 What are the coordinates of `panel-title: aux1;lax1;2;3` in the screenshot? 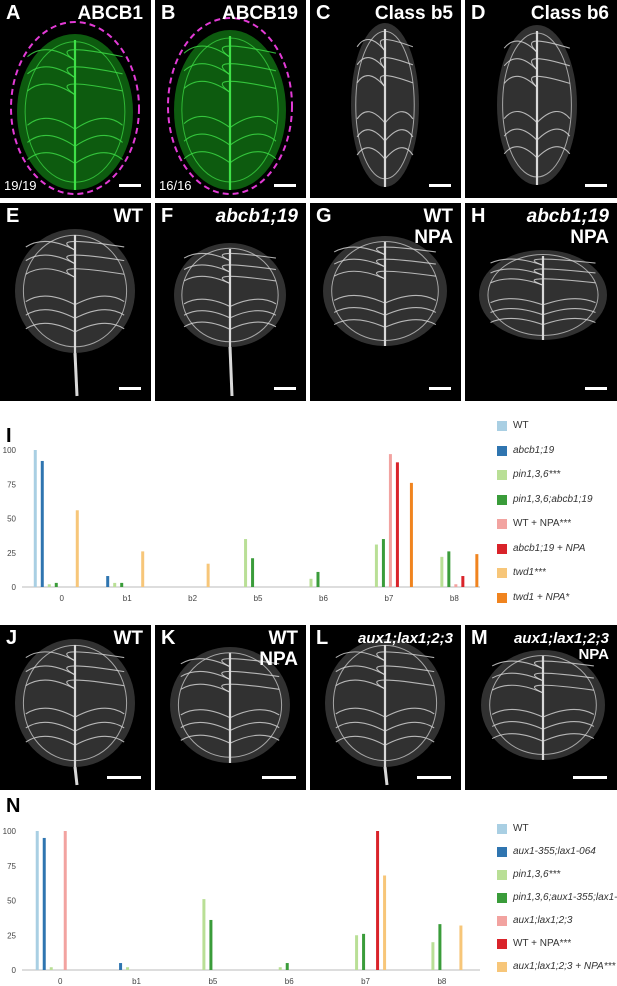 It's located at (405, 638).